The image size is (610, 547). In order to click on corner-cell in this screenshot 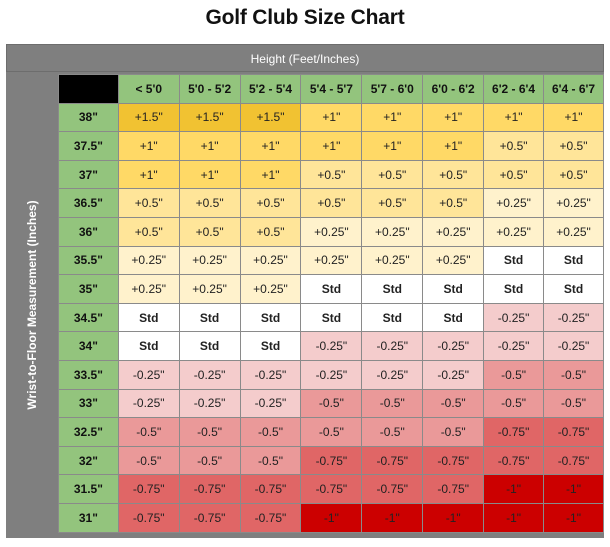, I will do `click(88, 89)`.